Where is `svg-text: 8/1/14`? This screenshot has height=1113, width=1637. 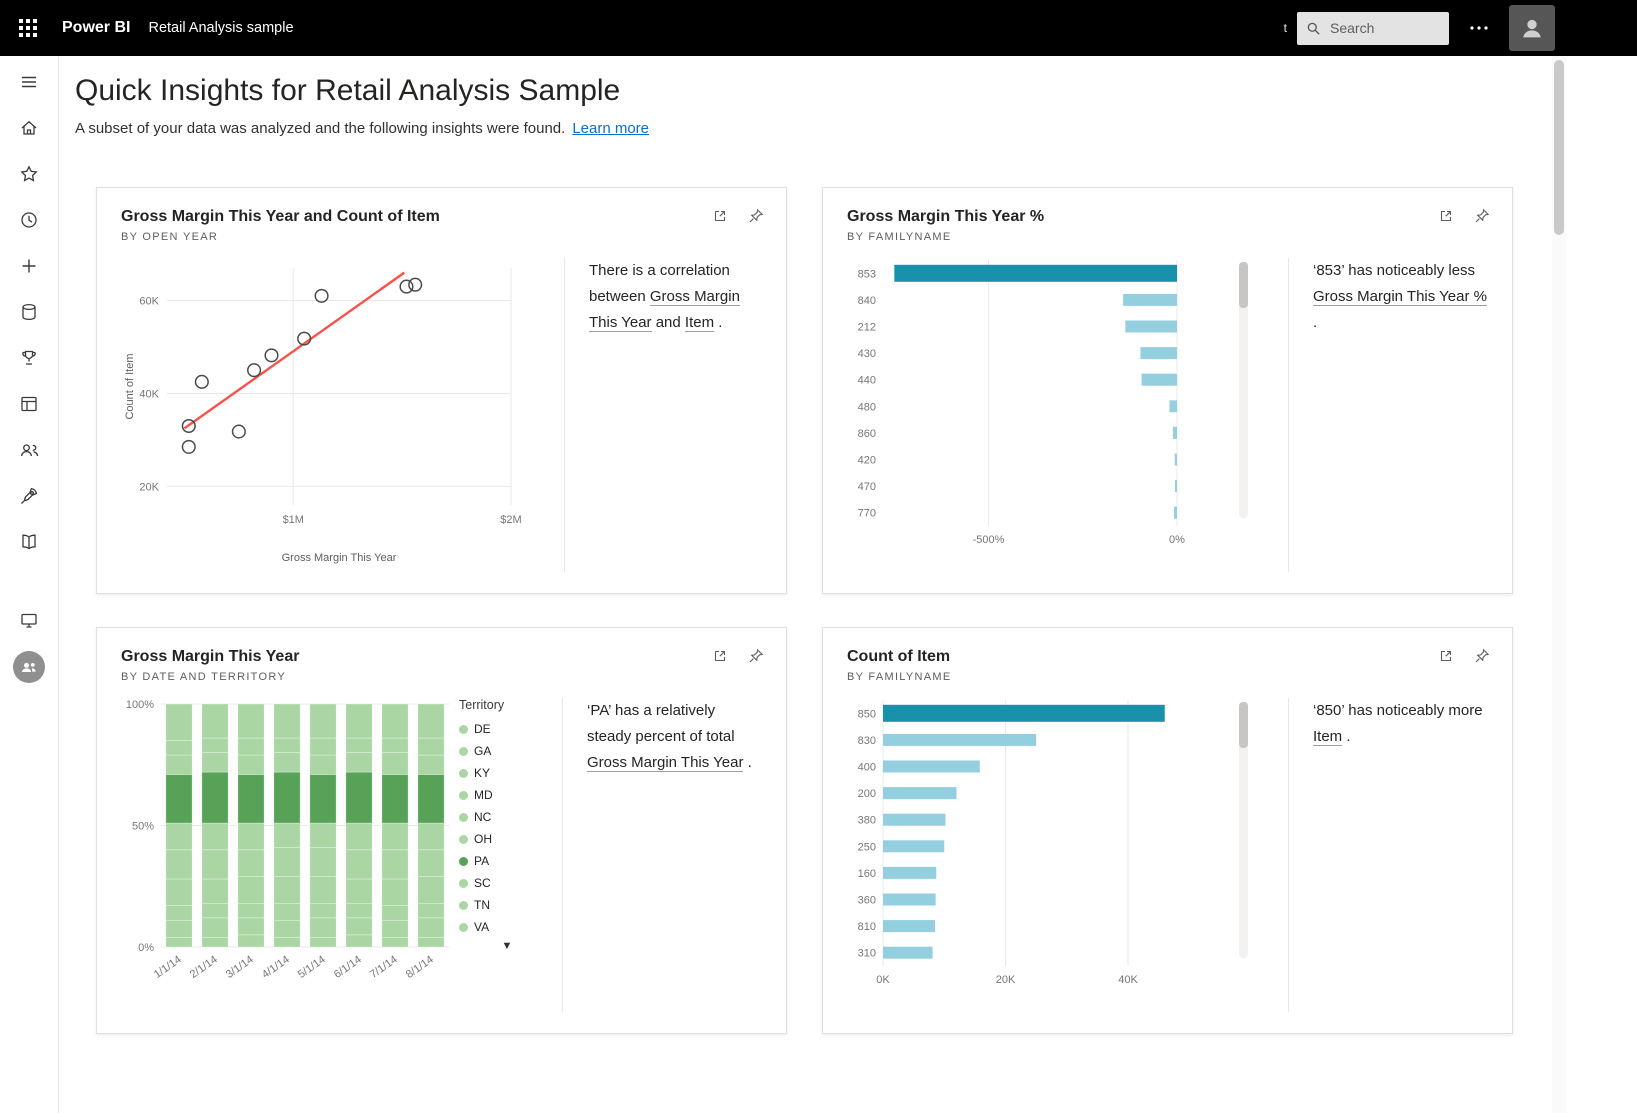
svg-text: 8/1/14 is located at coordinates (420, 967).